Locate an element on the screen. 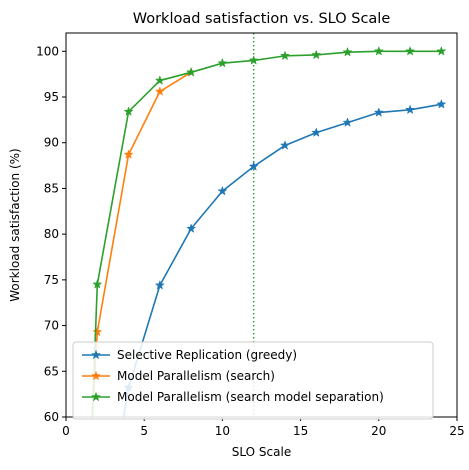 The height and width of the screenshot is (470, 469). x-tick-label: 20 is located at coordinates (378, 431).